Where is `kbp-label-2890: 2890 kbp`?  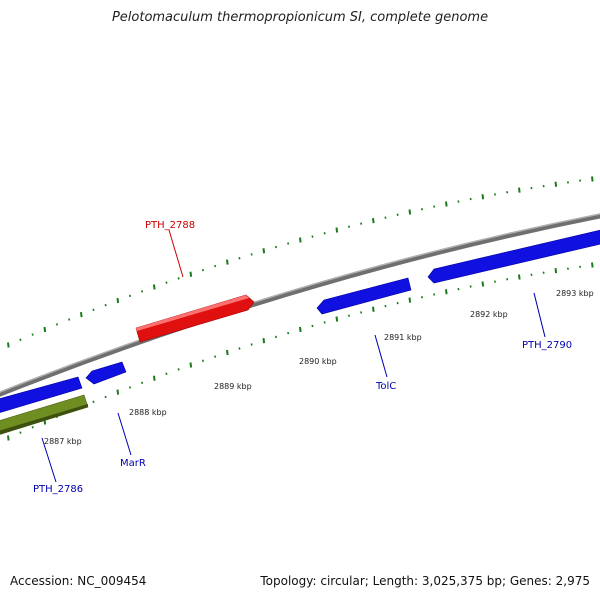 kbp-label-2890: 2890 kbp is located at coordinates (318, 361).